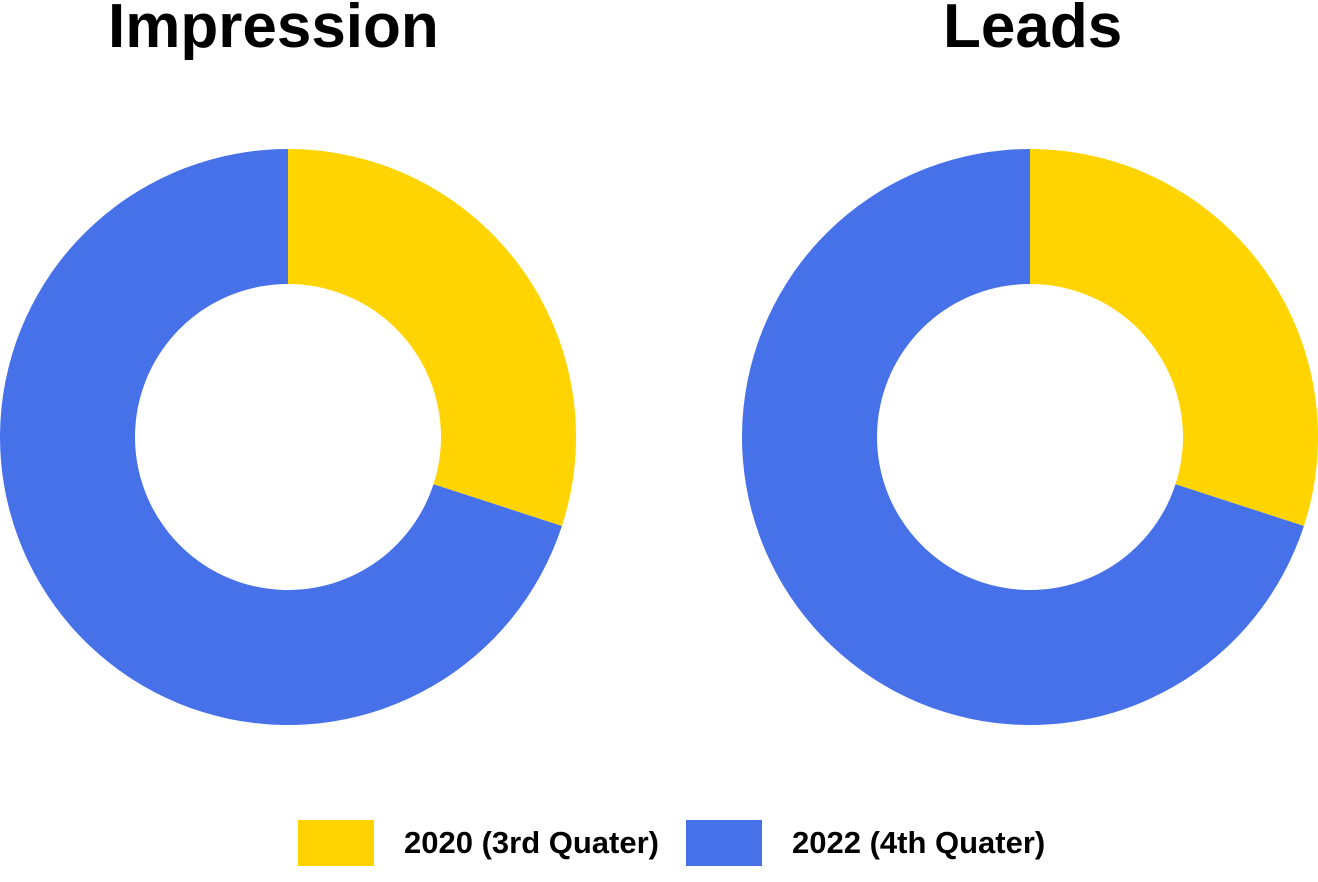 Image resolution: width=1318 pixels, height=882 pixels. I want to click on impression-chart-title: Impression, so click(273, 30).